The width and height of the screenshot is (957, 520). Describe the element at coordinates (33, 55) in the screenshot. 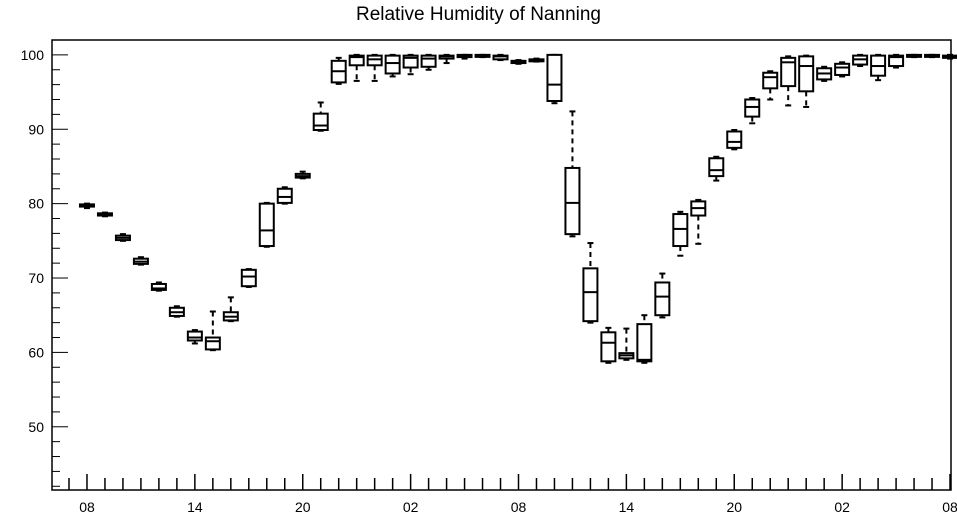

I see `y-tick-label: 100` at that location.